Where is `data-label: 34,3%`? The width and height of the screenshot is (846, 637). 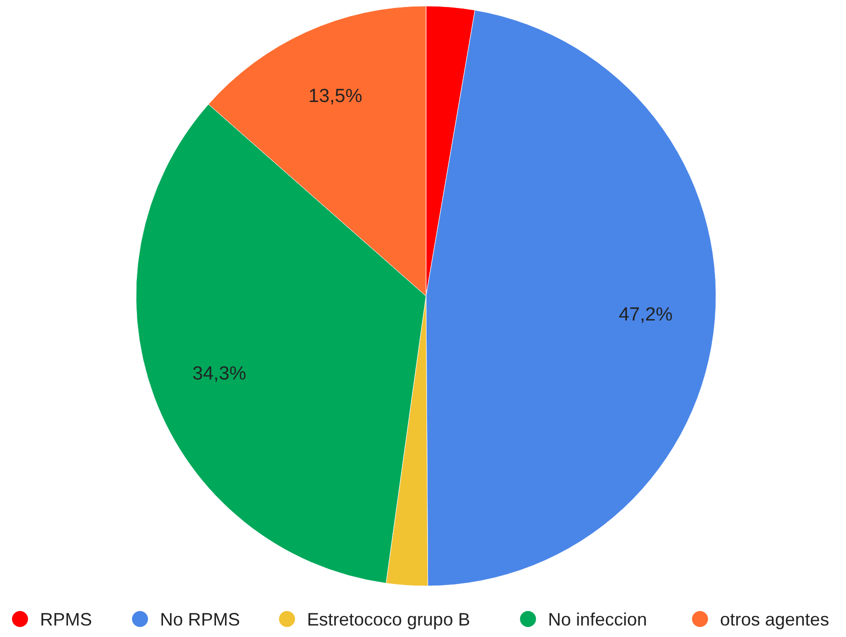
data-label: 34,3% is located at coordinates (219, 373).